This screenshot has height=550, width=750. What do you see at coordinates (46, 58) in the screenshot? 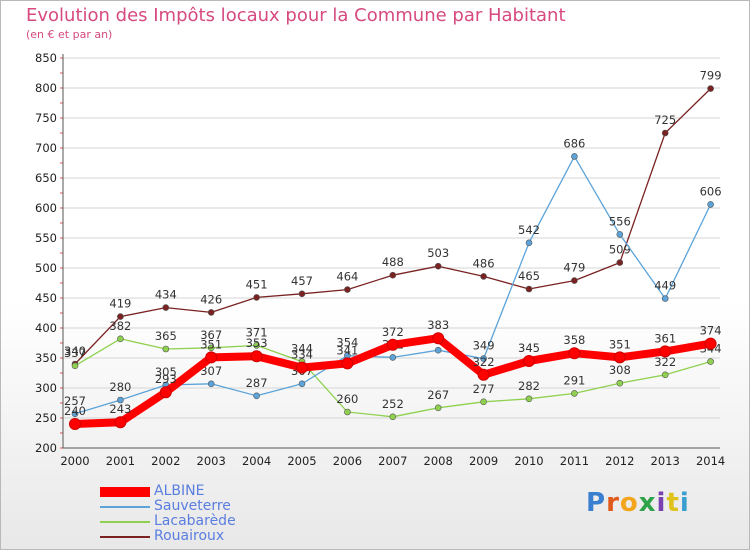
I see `y-tick-label: 850` at bounding box center [46, 58].